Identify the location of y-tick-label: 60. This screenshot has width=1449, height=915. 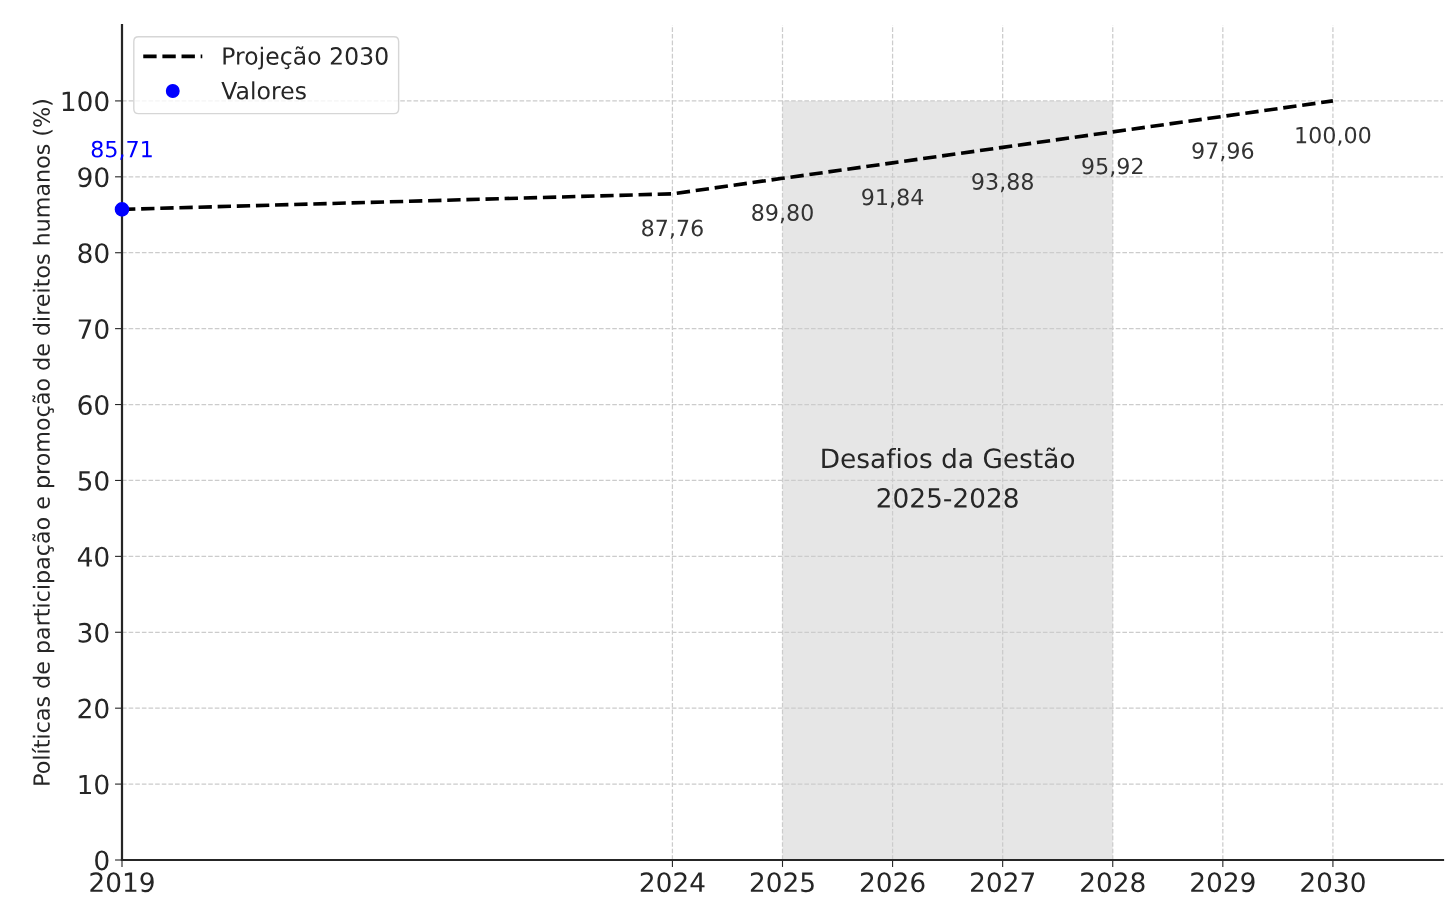
(93, 404).